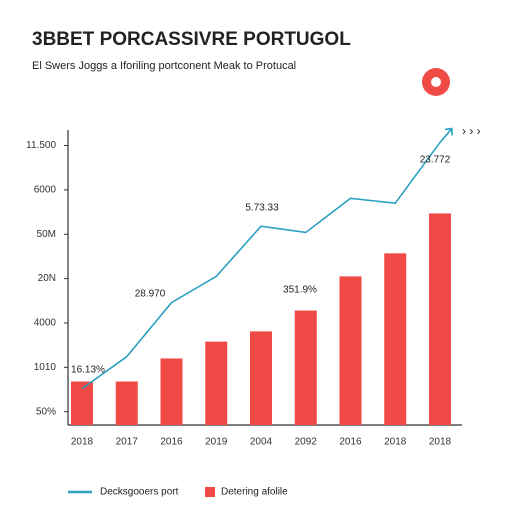 Image resolution: width=512 pixels, height=517 pixels. I want to click on legend-swatch, so click(210, 492).